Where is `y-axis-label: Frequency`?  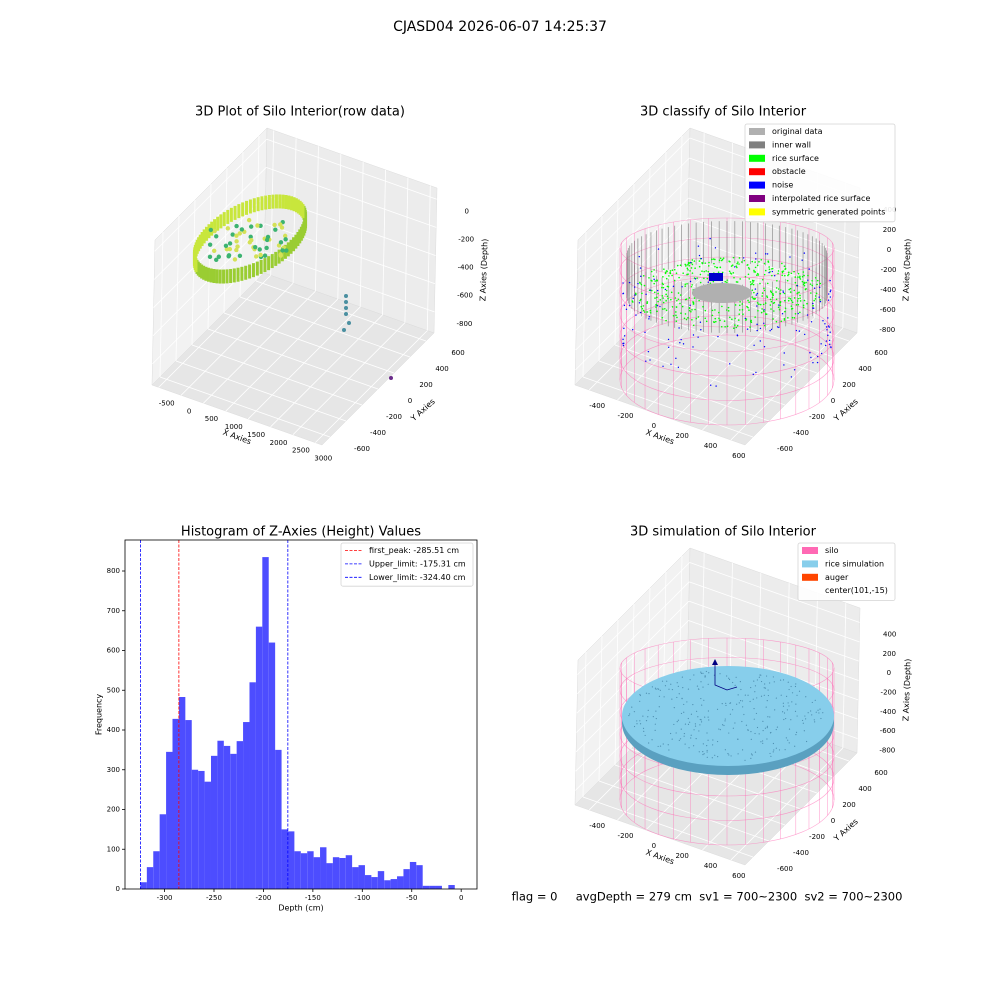
y-axis-label: Frequency is located at coordinates (99, 715).